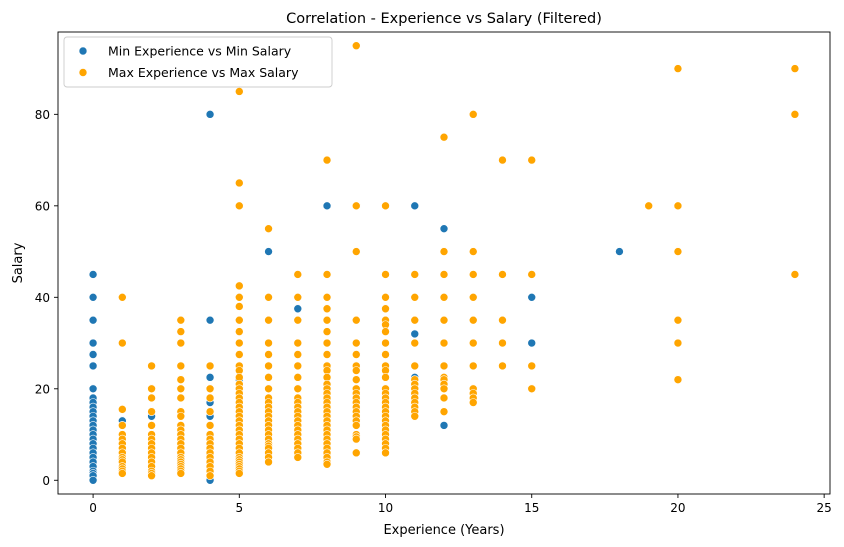 This screenshot has height=547, width=844. Describe the element at coordinates (83, 51) in the screenshot. I see `legend-marker-min` at that location.